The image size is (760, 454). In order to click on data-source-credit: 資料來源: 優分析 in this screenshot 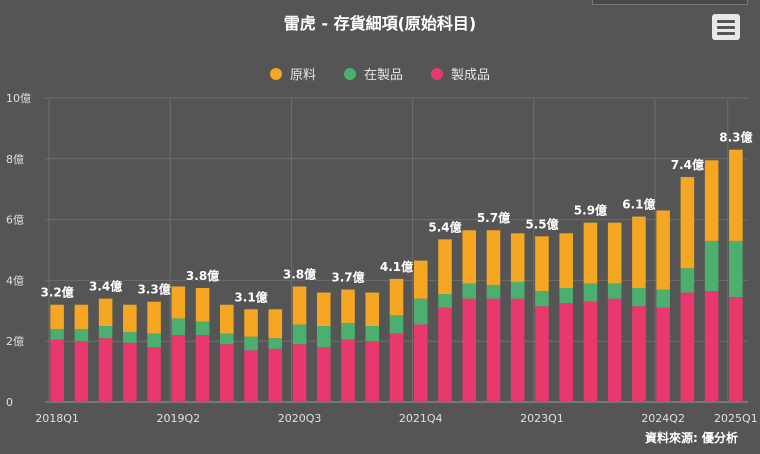, I will do `click(691, 438)`.